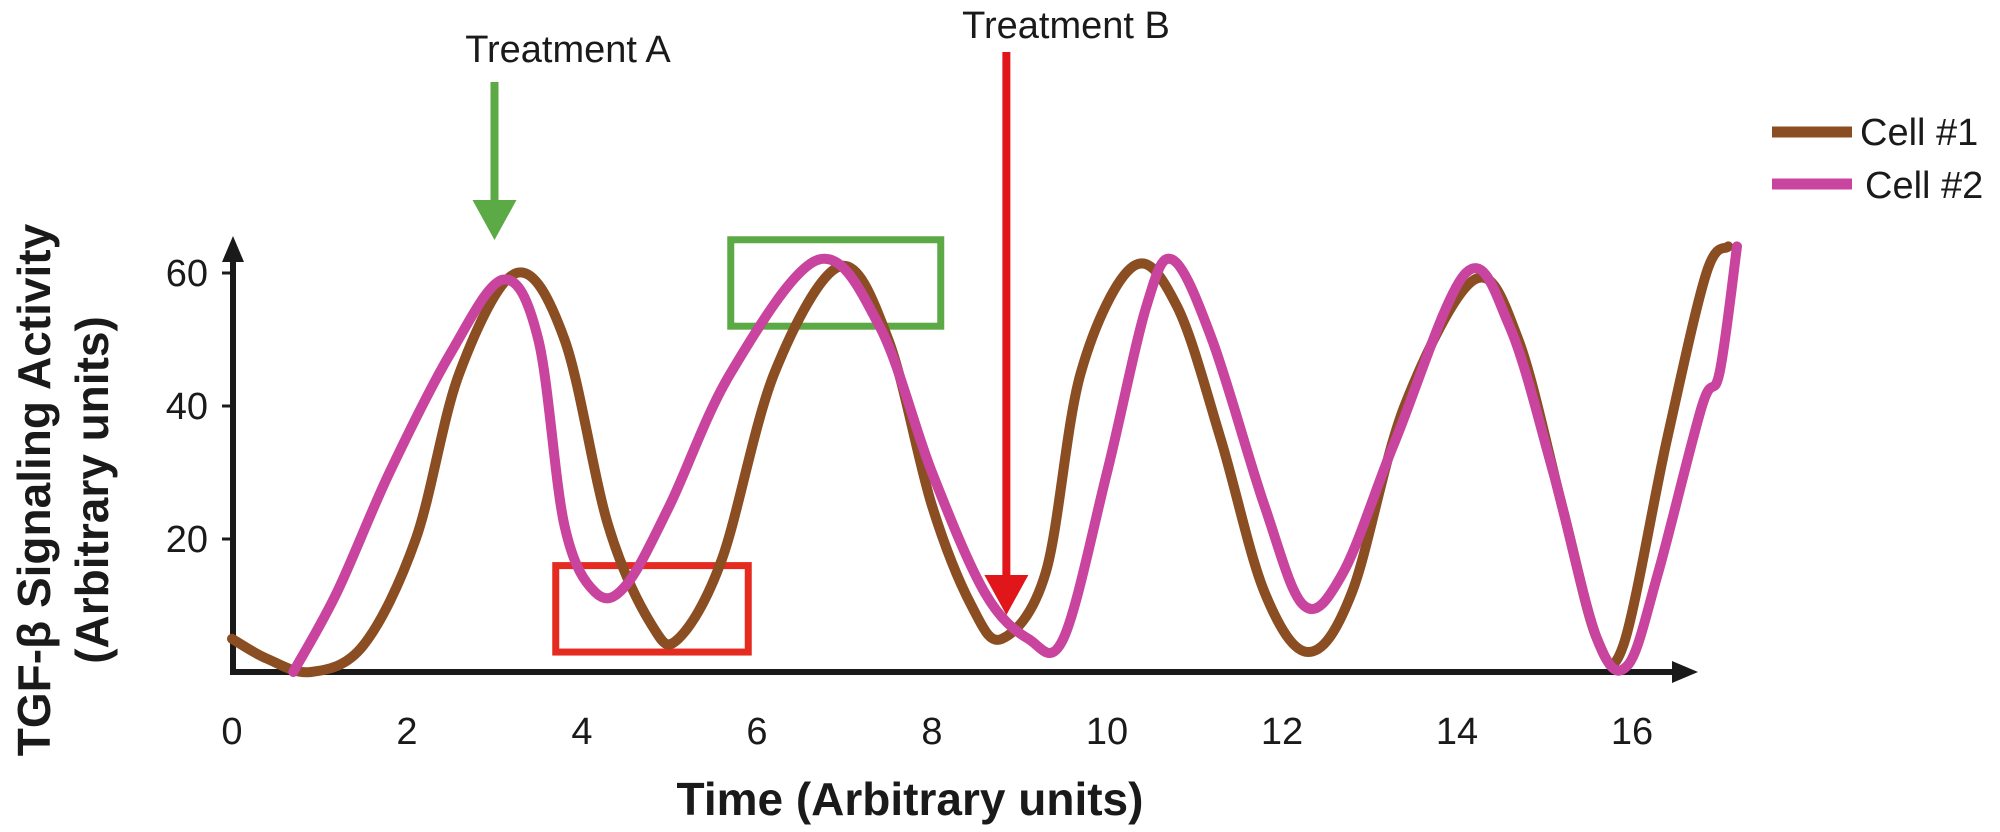 The height and width of the screenshot is (832, 2000). Describe the element at coordinates (910, 799) in the screenshot. I see `x-axis-title: Time (Arbitrary units)` at that location.